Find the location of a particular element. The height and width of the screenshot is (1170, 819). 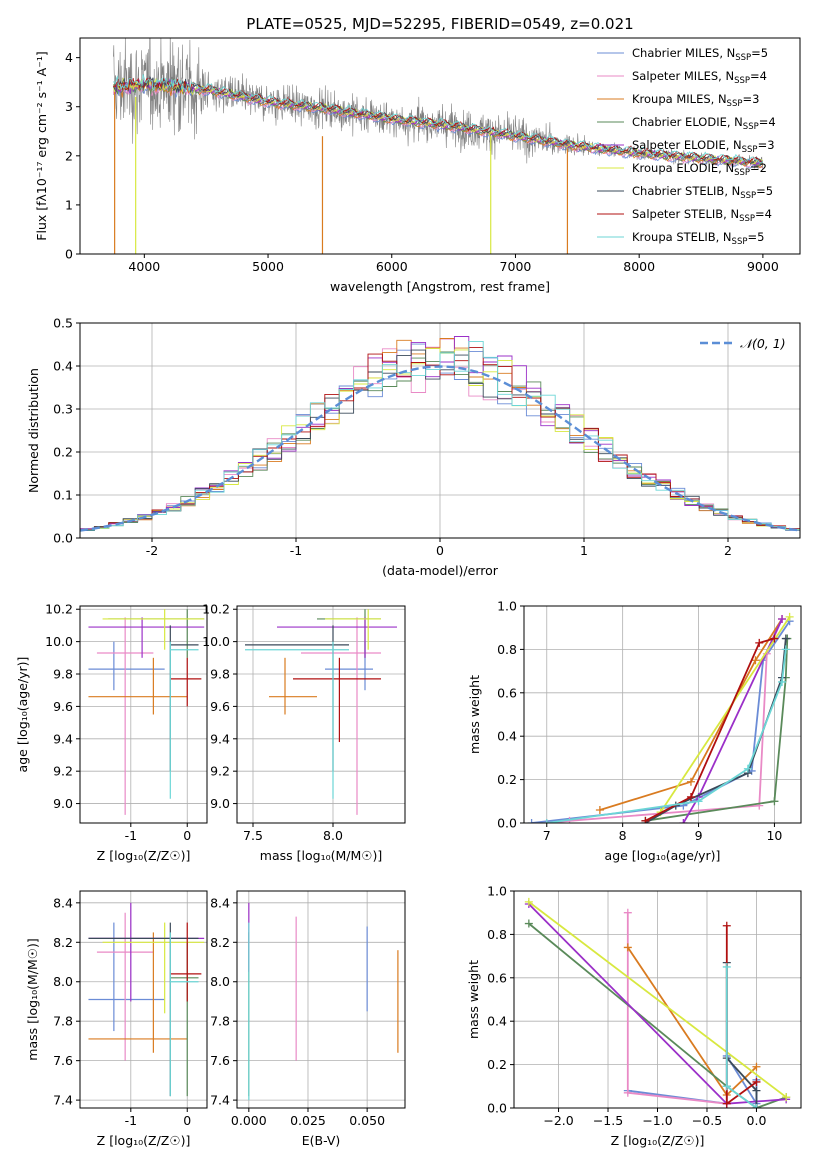

y-tick-label: 10.2 is located at coordinates (216, 609).